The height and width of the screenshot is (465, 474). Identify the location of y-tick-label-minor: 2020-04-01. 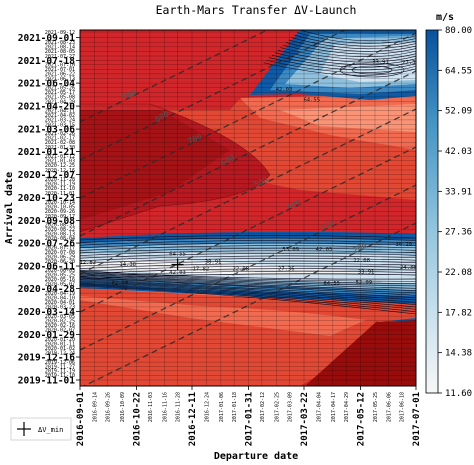
(60, 303).